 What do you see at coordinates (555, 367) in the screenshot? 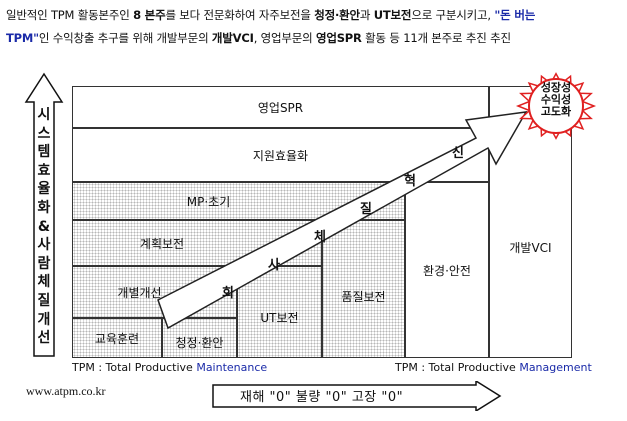
I see `footer-management-accent: Management` at bounding box center [555, 367].